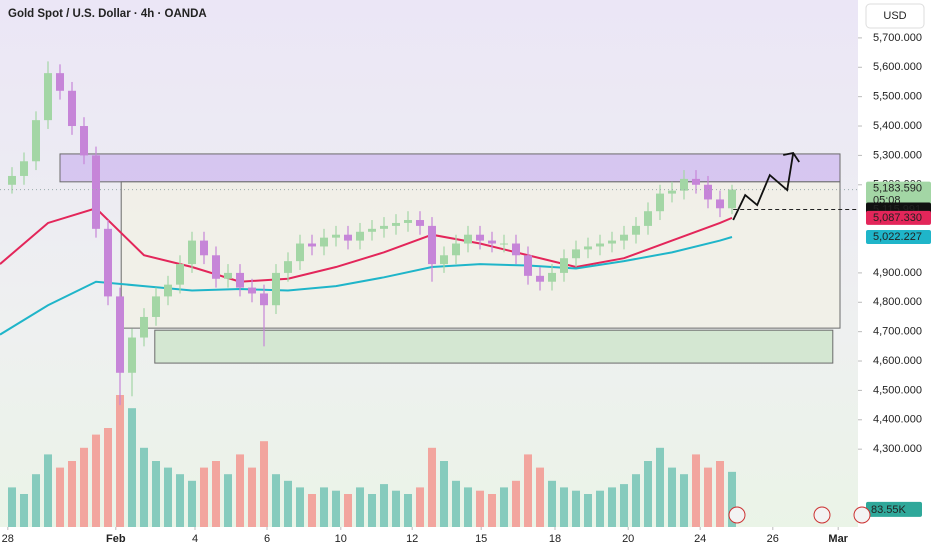 The height and width of the screenshot is (550, 932). Describe the element at coordinates (791, 157) in the screenshot. I see `projection-arrowhead` at that location.